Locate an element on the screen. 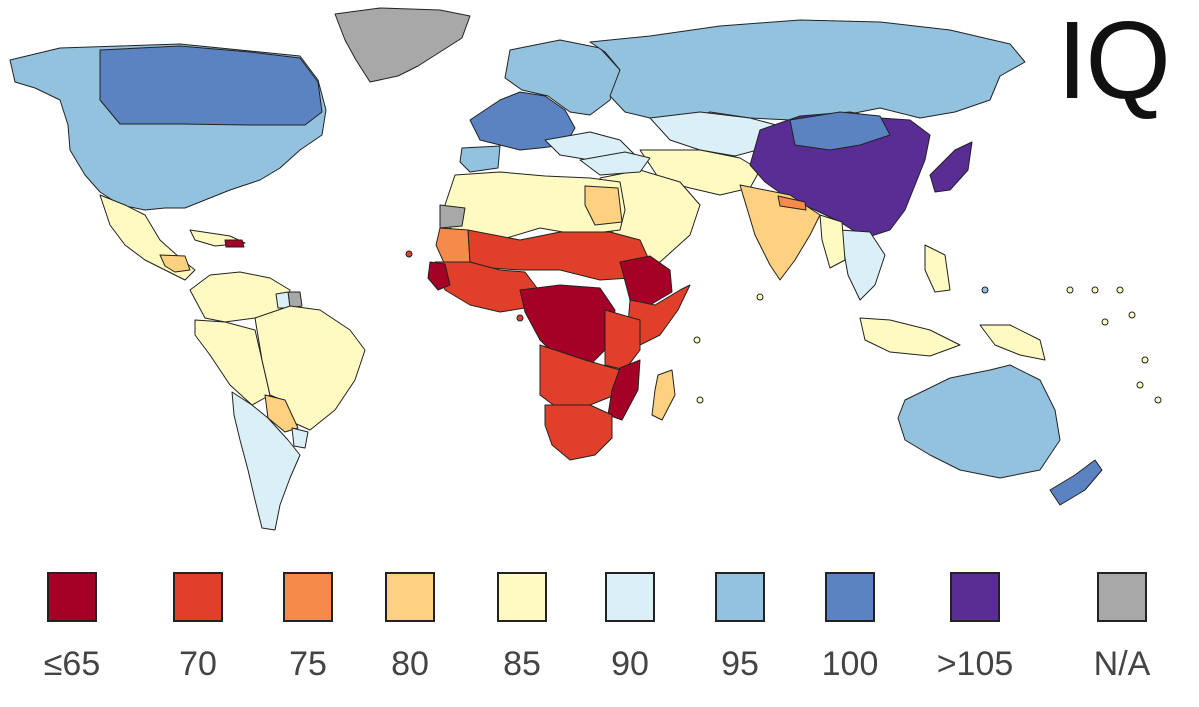 The width and height of the screenshot is (1199, 707). region-canada-east is located at coordinates (211, 85).